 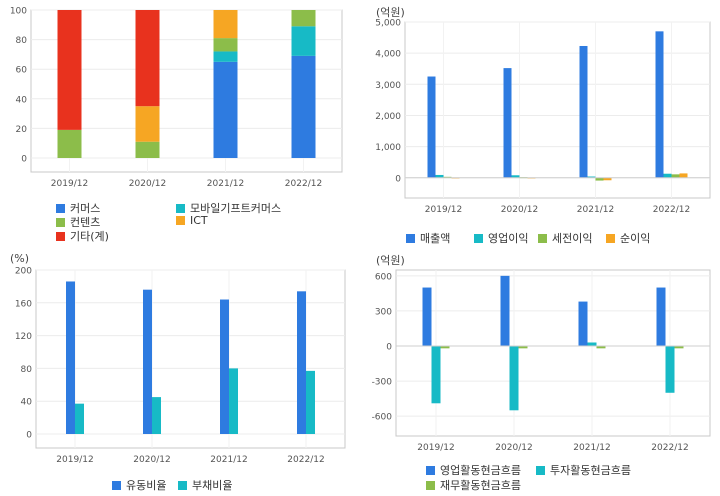 I want to click on legend-label: 모바일기프트커머스, so click(x=236, y=208).